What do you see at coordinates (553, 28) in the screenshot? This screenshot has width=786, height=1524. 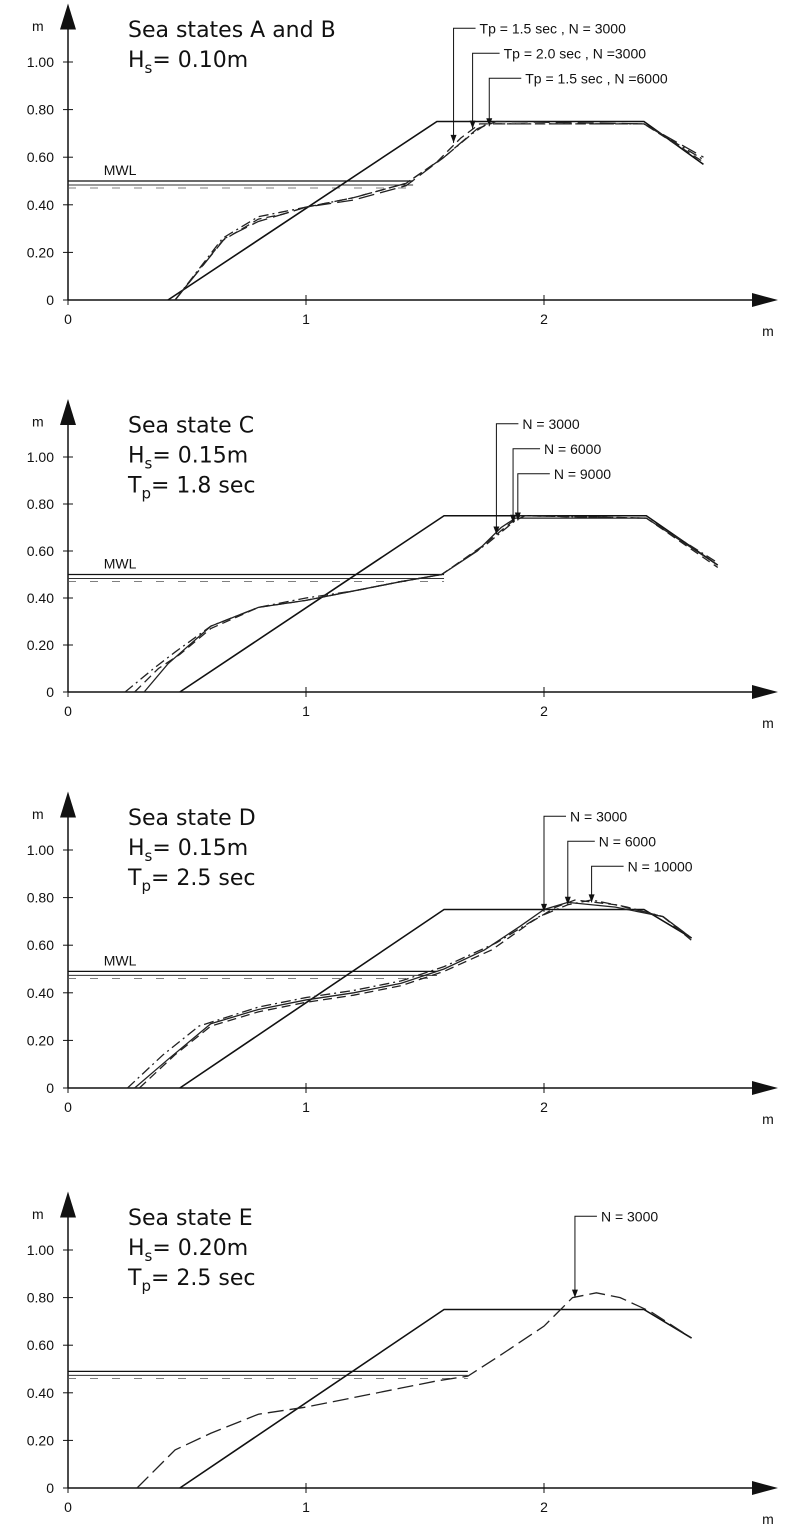 I see `annotation-label: Tp = 1.5 sec , N = 3000` at bounding box center [553, 28].